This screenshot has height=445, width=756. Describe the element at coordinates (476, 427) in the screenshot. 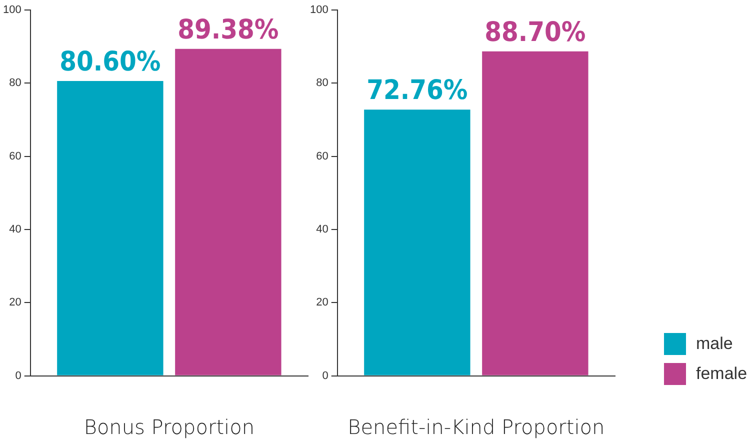

I see `x-axis-title: Benefit-in-Kind Proportion` at that location.